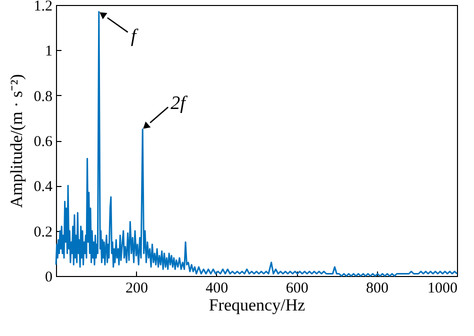  What do you see at coordinates (136, 288) in the screenshot?
I see `x-tick-label: 200` at bounding box center [136, 288].